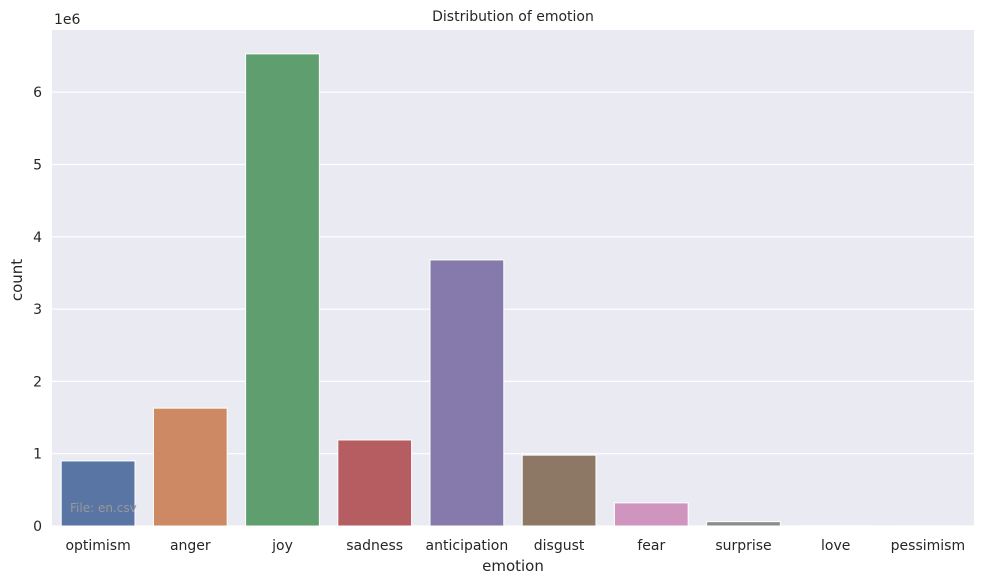  Describe the element at coordinates (103, 508) in the screenshot. I see `file-annotation: File: en.csv` at that location.